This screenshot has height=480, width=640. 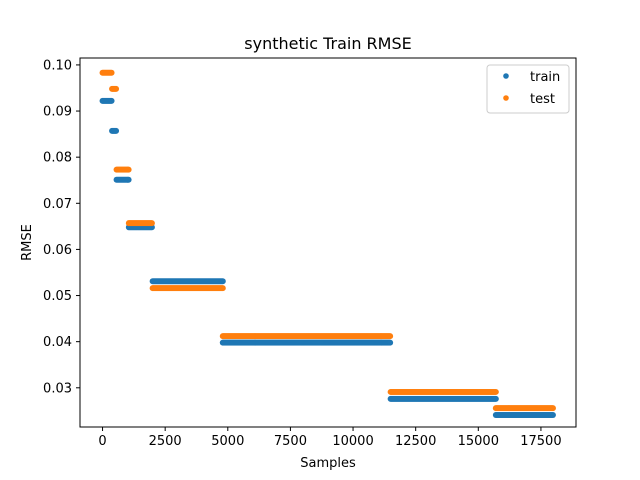 What do you see at coordinates (542, 99) in the screenshot?
I see `legend-label-test: test` at bounding box center [542, 99].